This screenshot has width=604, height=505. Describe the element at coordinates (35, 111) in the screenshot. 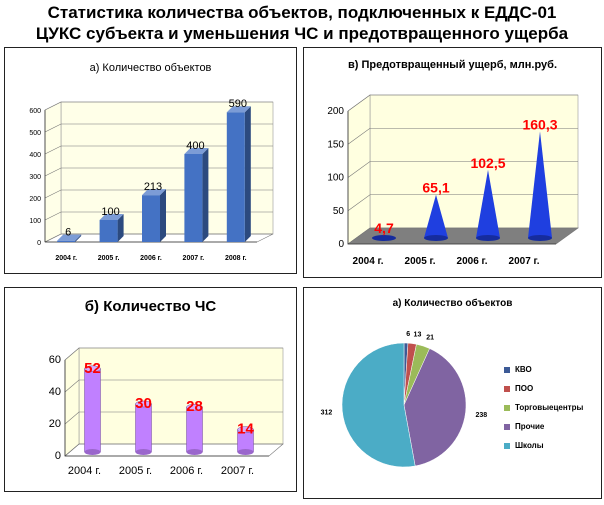

I see `y-tick-label: 600` at that location.